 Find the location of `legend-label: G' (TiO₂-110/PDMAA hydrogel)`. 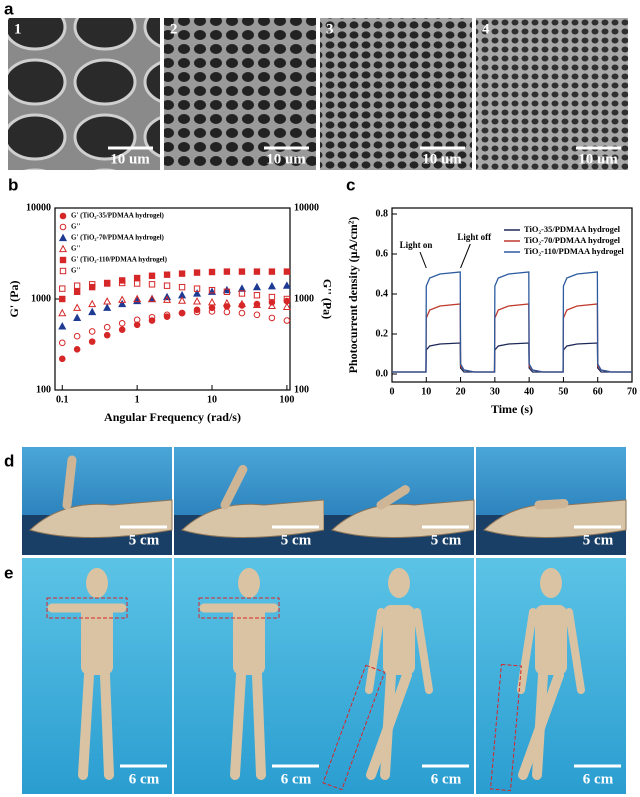

legend-label: G' (TiO₂-110/PDMAA hydrogel) is located at coordinates (119, 260).